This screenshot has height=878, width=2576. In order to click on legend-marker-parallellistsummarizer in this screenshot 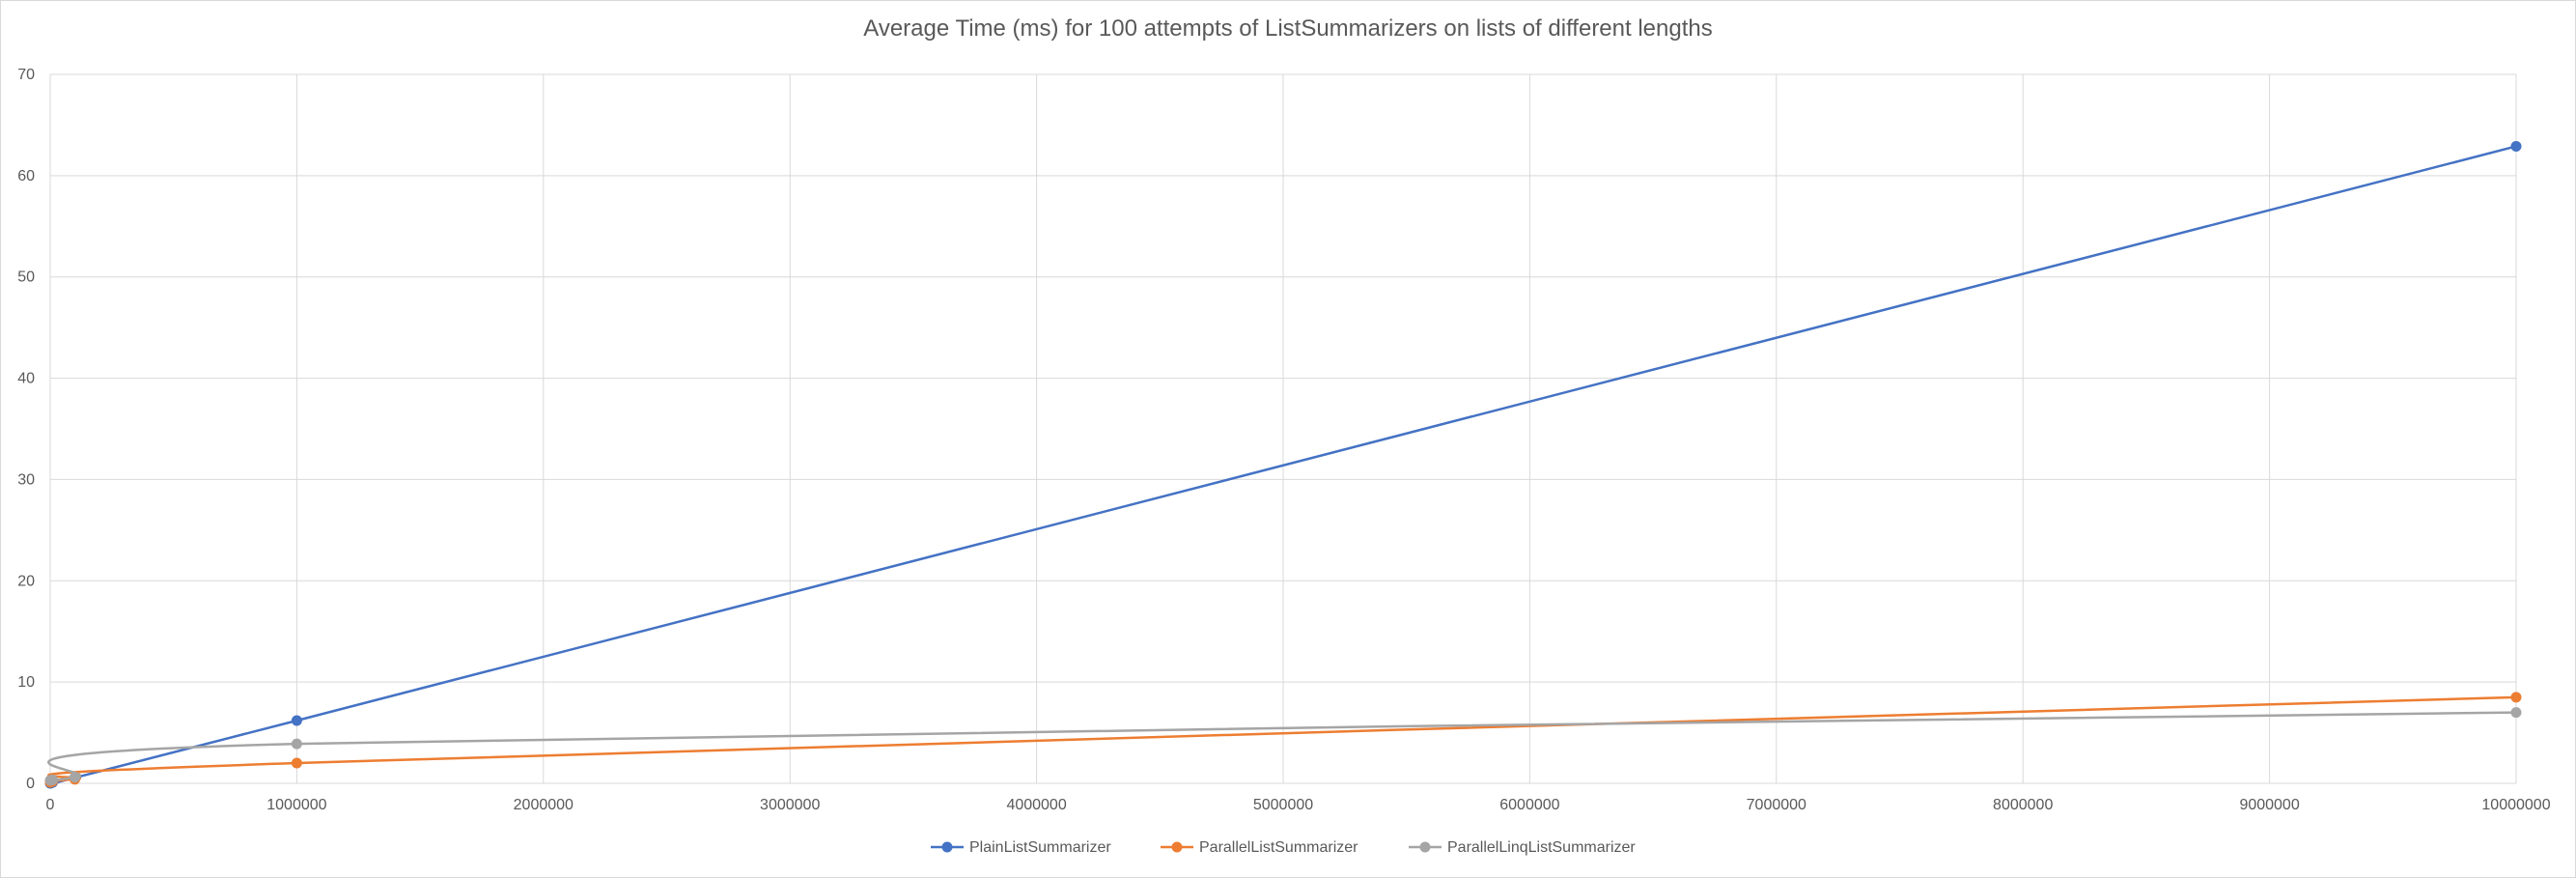, I will do `click(1177, 847)`.